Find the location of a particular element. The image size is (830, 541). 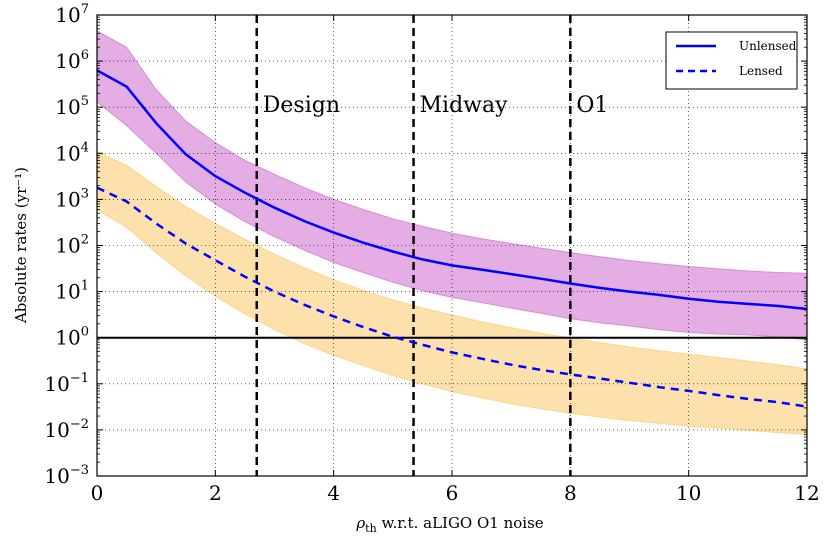

x-axis-label-rest: w.r.t. aLIGO O1 noise is located at coordinates (460, 523).